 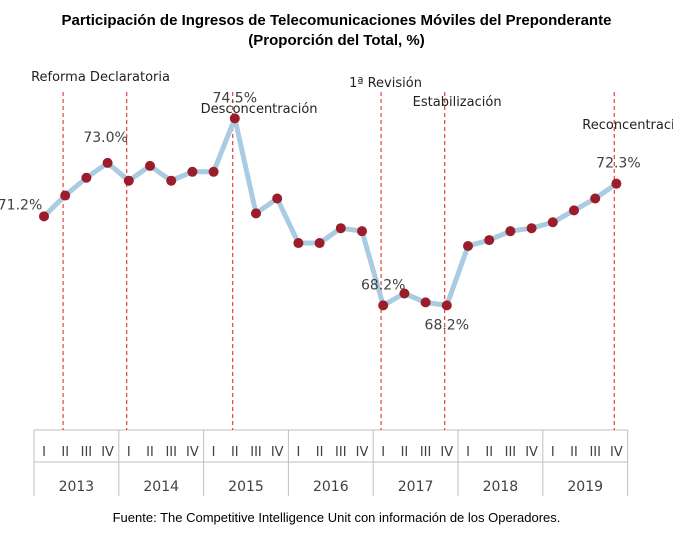 I want to click on year-tick-label: 2015, so click(x=246, y=487).